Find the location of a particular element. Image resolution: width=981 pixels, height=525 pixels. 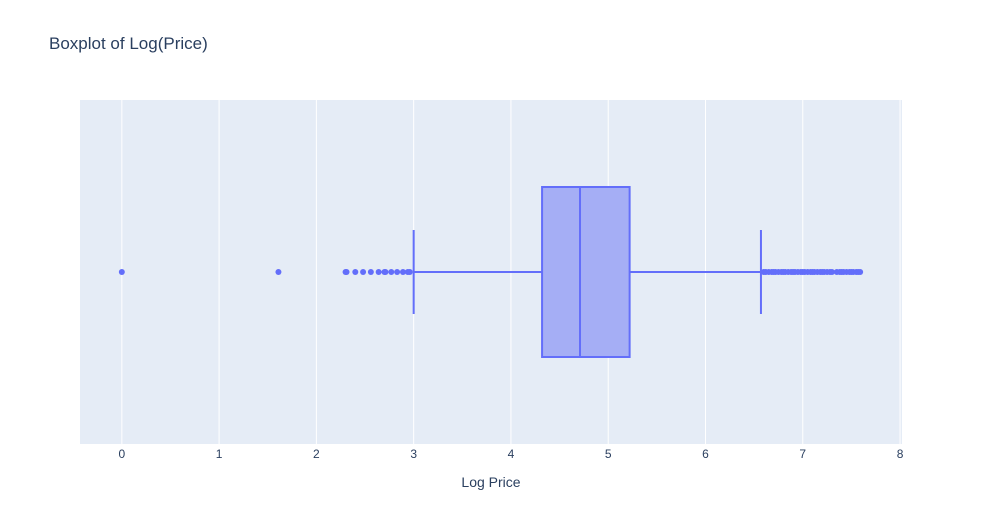

box-trace is located at coordinates (587, 272).